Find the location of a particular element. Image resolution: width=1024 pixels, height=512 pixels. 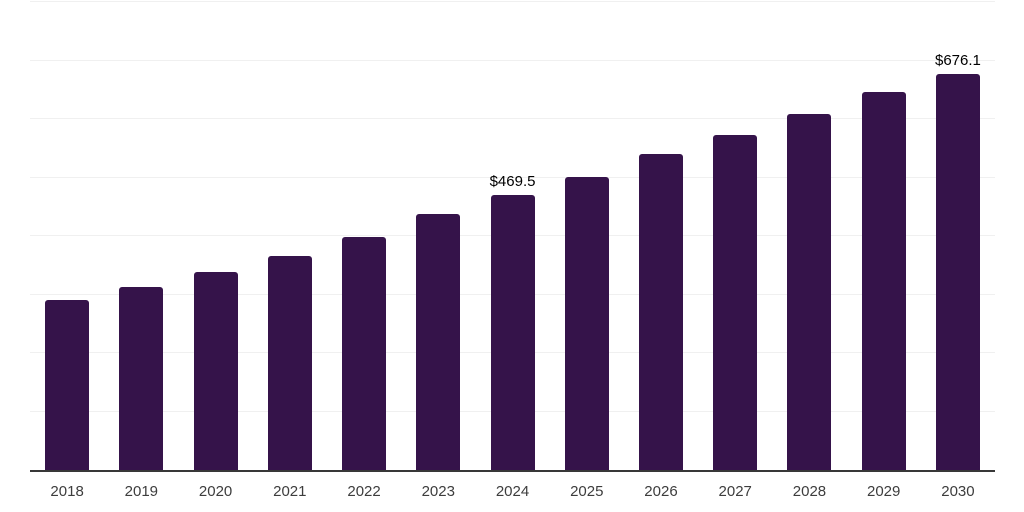

bar-slot: $469.5 is located at coordinates (512, 235).